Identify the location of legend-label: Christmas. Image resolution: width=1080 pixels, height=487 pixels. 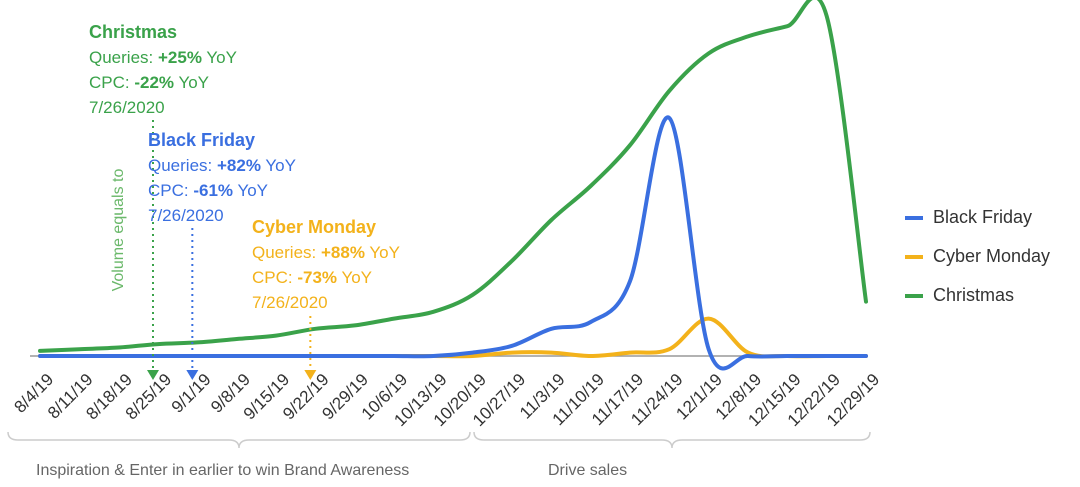
(974, 295).